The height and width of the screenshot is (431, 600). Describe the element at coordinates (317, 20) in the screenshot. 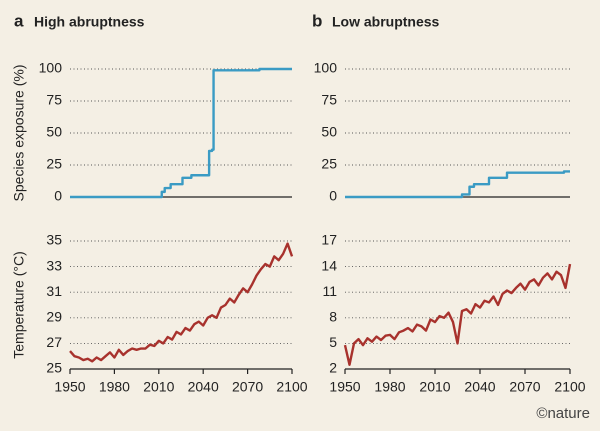

I see `panel-letter: b` at that location.